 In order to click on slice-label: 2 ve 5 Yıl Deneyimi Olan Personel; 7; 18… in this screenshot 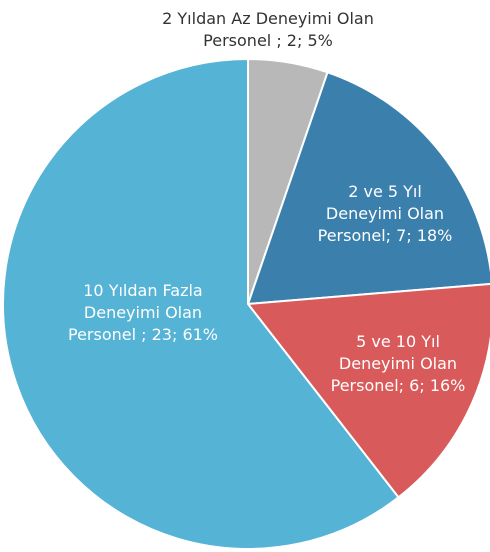, I will do `click(385, 213)`.